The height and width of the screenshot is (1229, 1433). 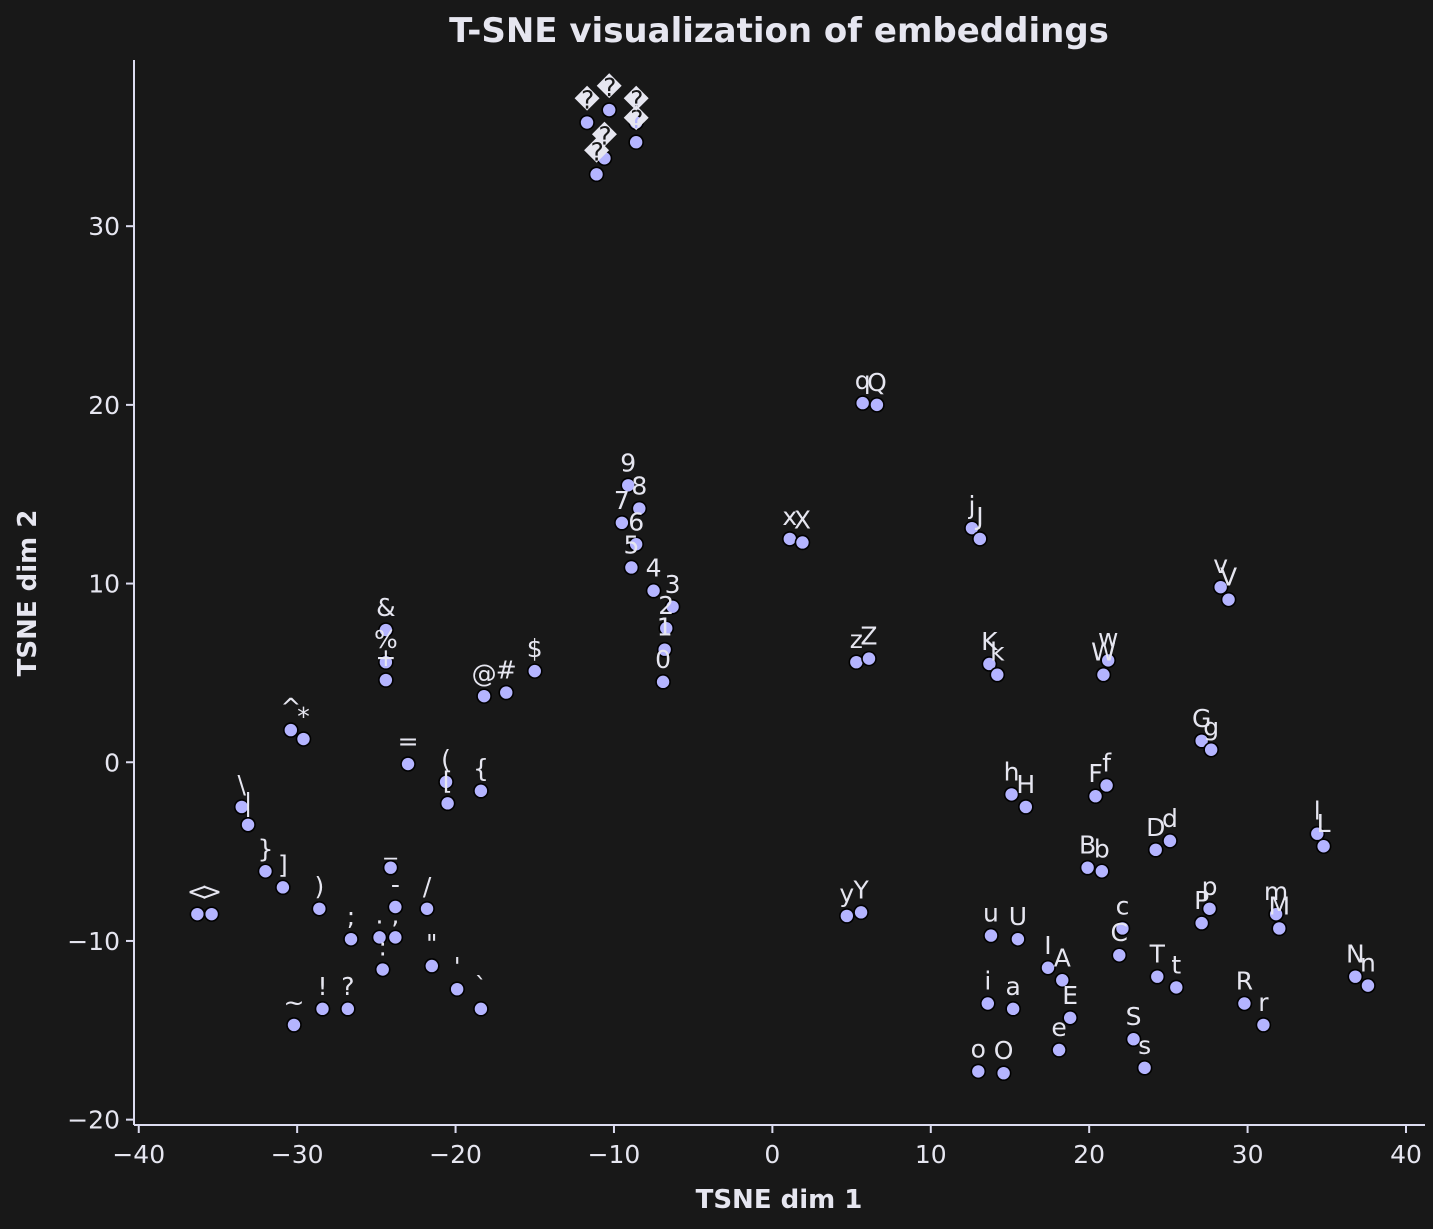 What do you see at coordinates (506, 670) in the screenshot?
I see `point-label: #` at bounding box center [506, 670].